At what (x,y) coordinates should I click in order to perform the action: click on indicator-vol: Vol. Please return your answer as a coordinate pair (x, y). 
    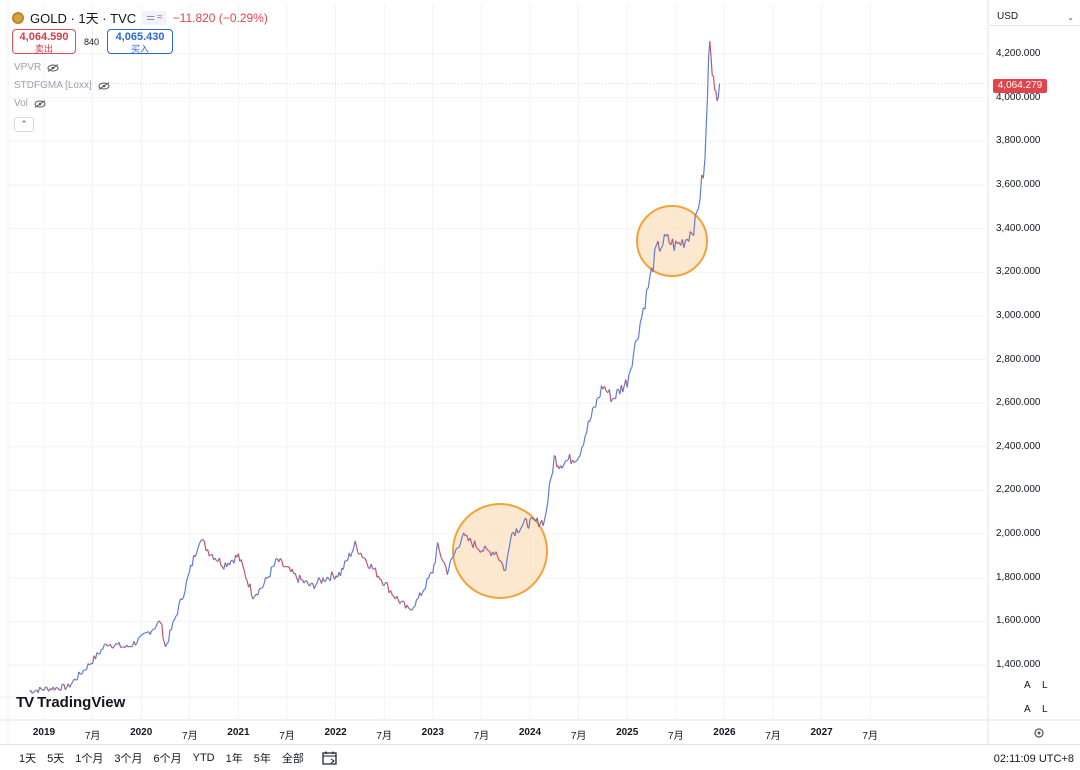
    Looking at the image, I should click on (30, 103).